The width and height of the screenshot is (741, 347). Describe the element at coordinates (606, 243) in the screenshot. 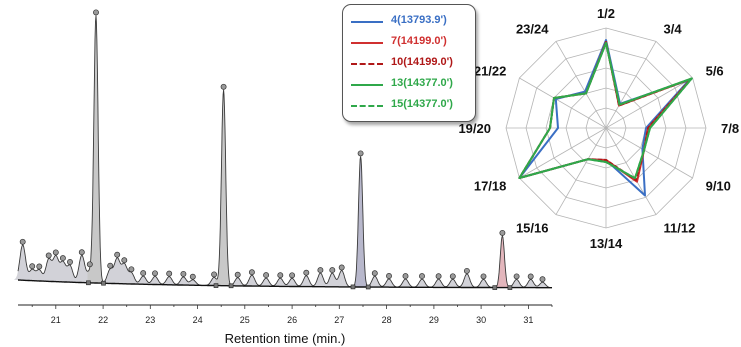

I see `radar-axis-label: 13/14` at that location.